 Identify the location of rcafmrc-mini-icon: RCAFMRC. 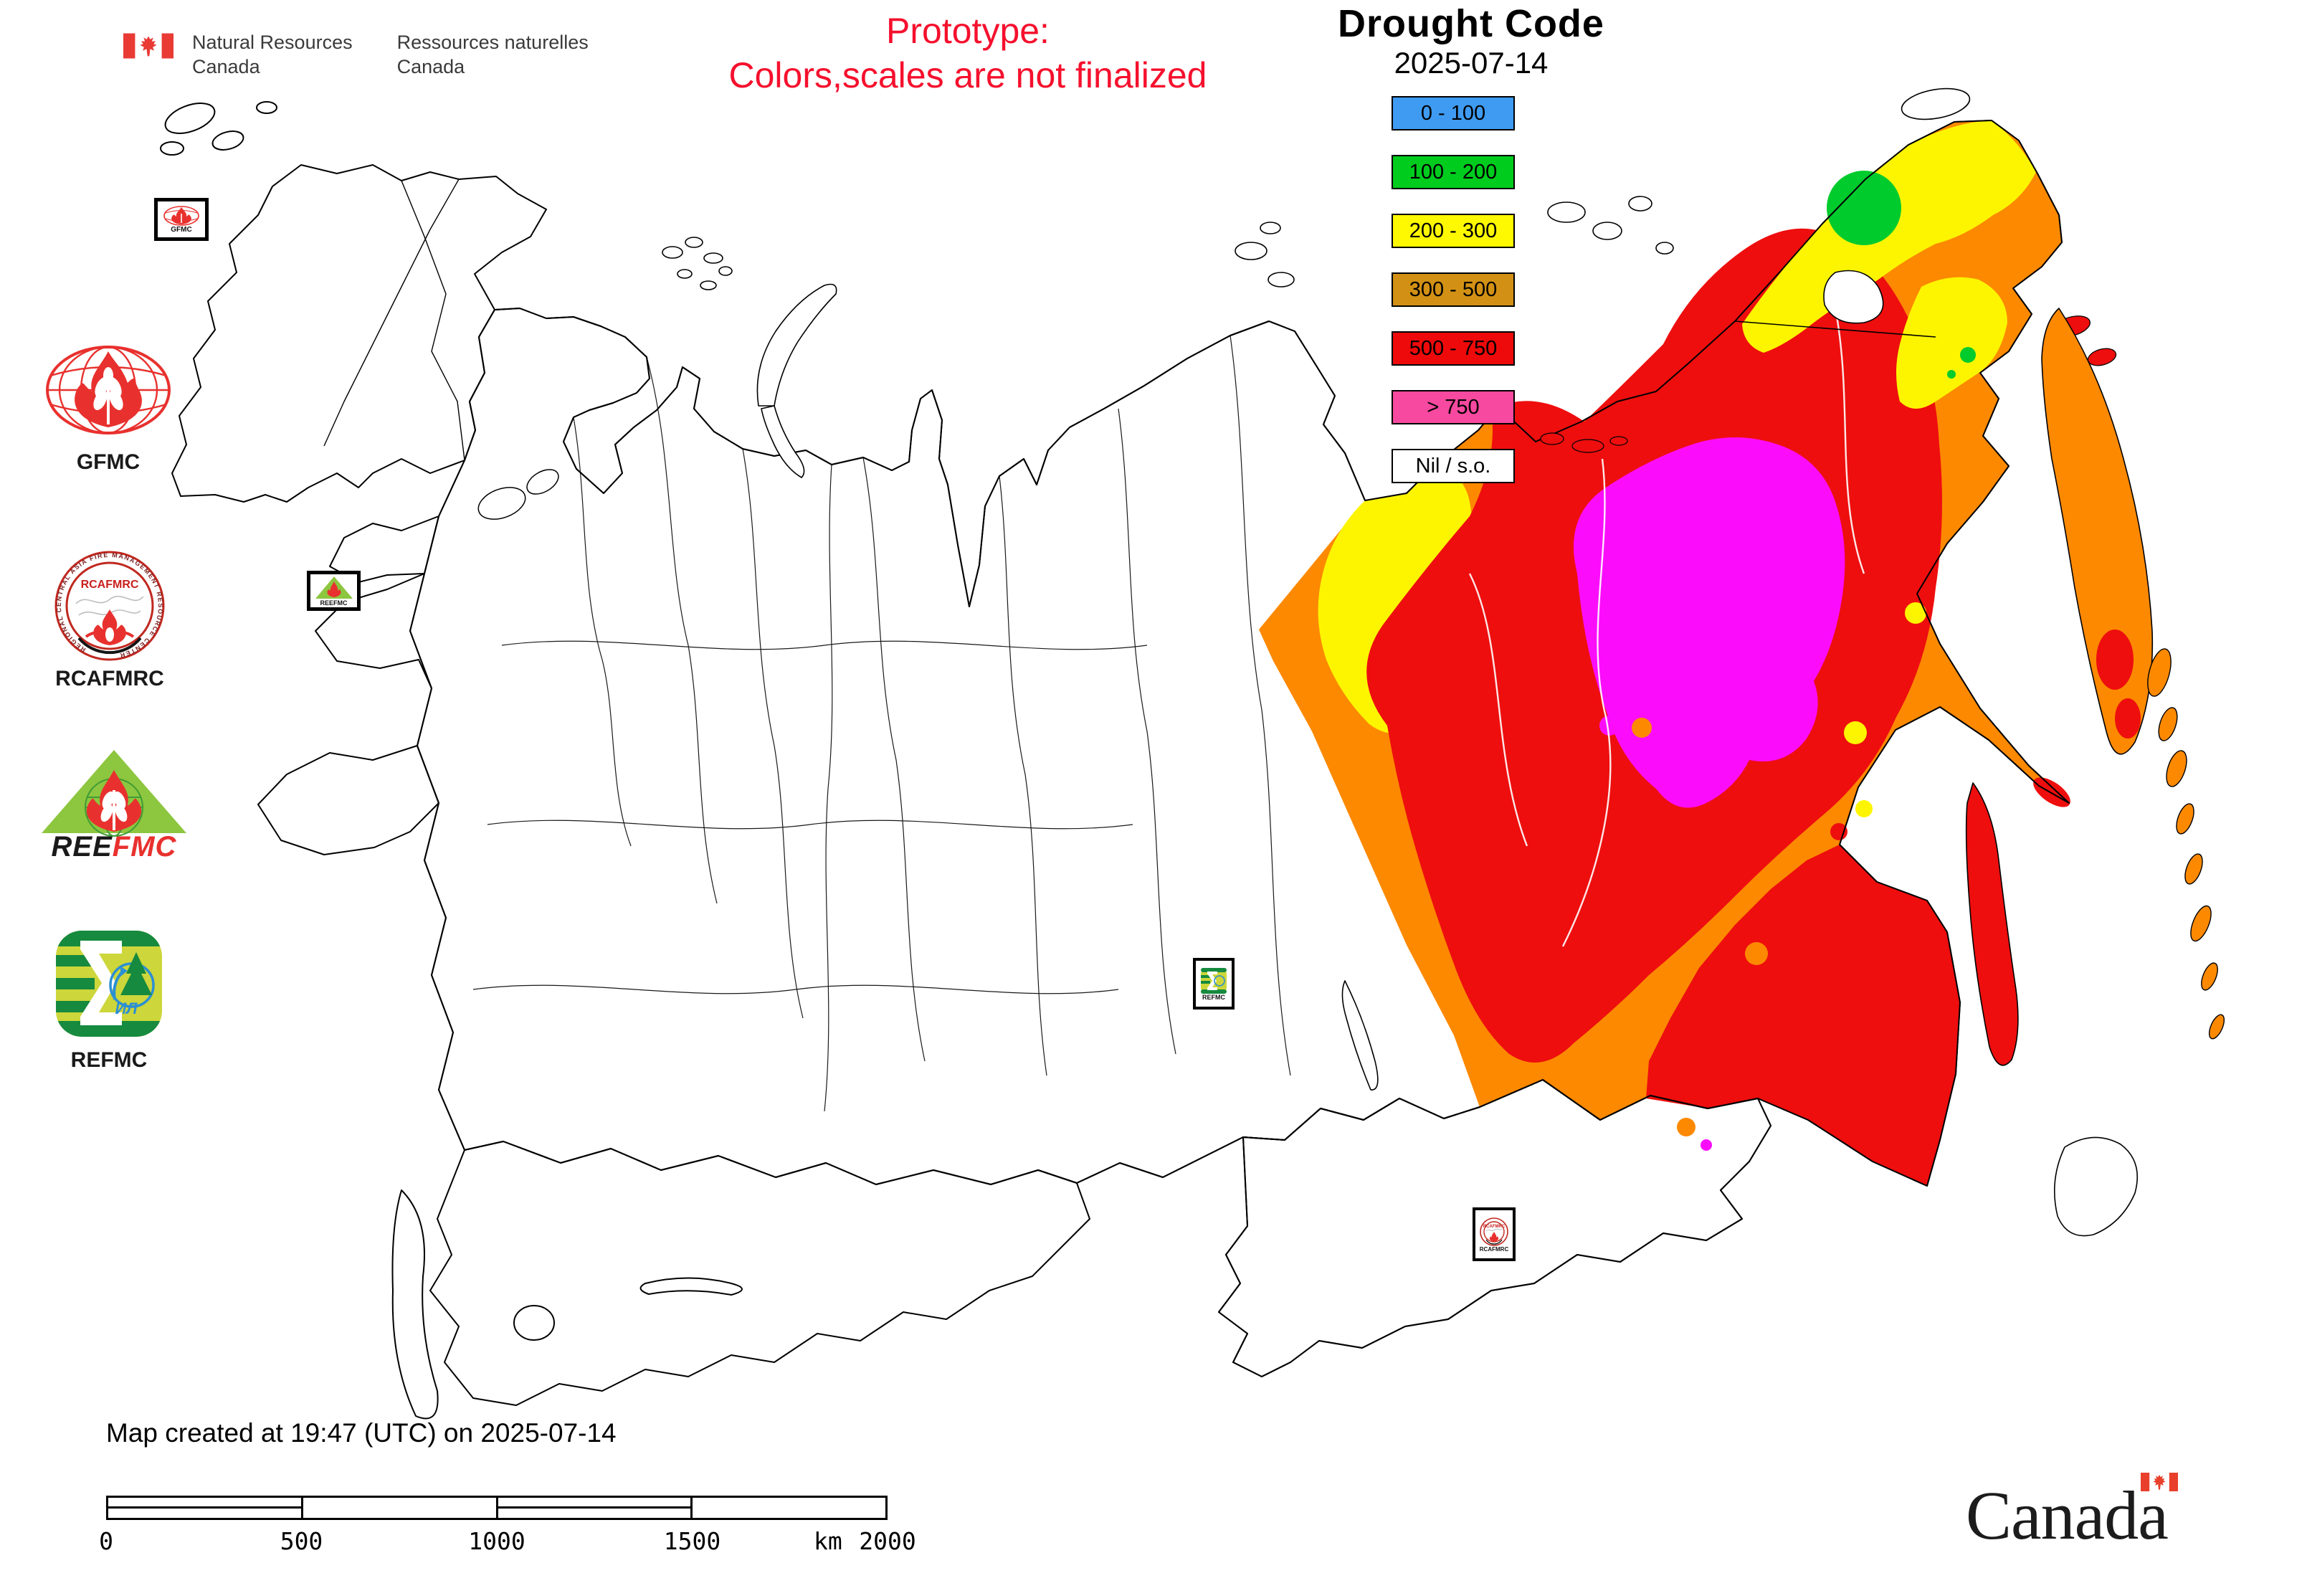
(1494, 1231).